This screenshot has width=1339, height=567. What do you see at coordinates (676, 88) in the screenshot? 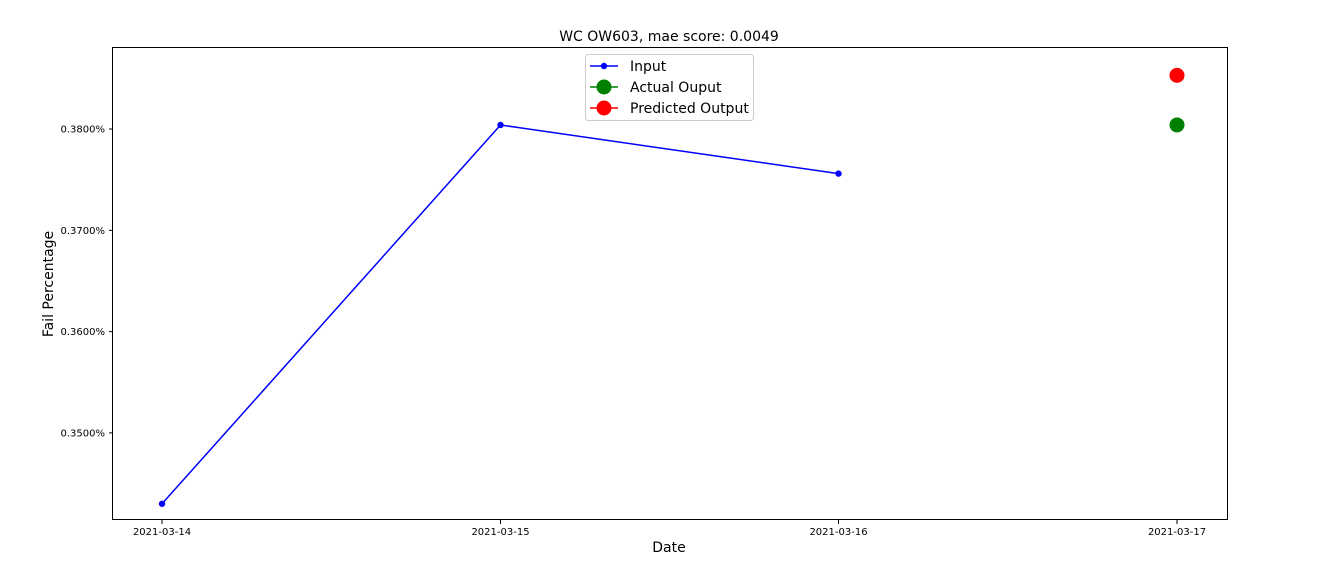
I see `legend-entry-label: Actual Ouput` at bounding box center [676, 88].